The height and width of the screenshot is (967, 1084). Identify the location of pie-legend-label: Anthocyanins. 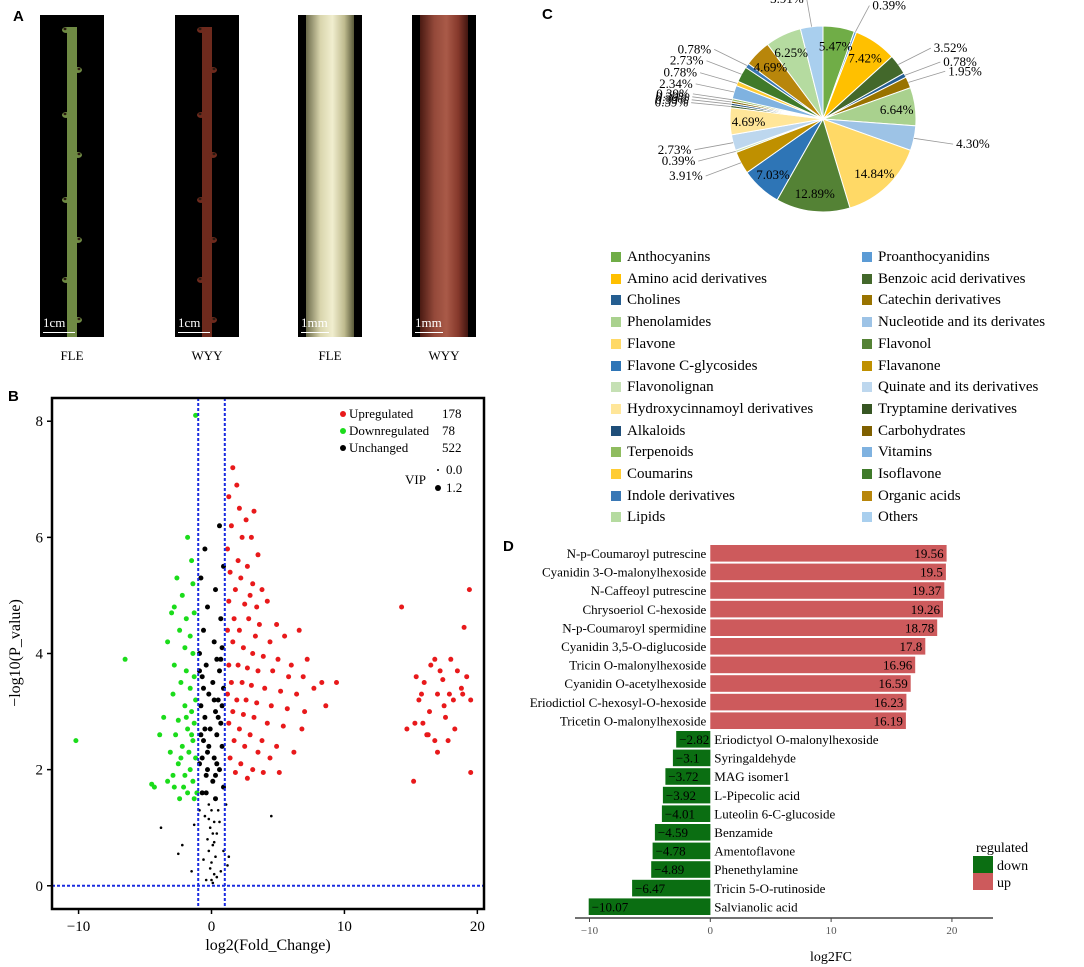
(669, 257).